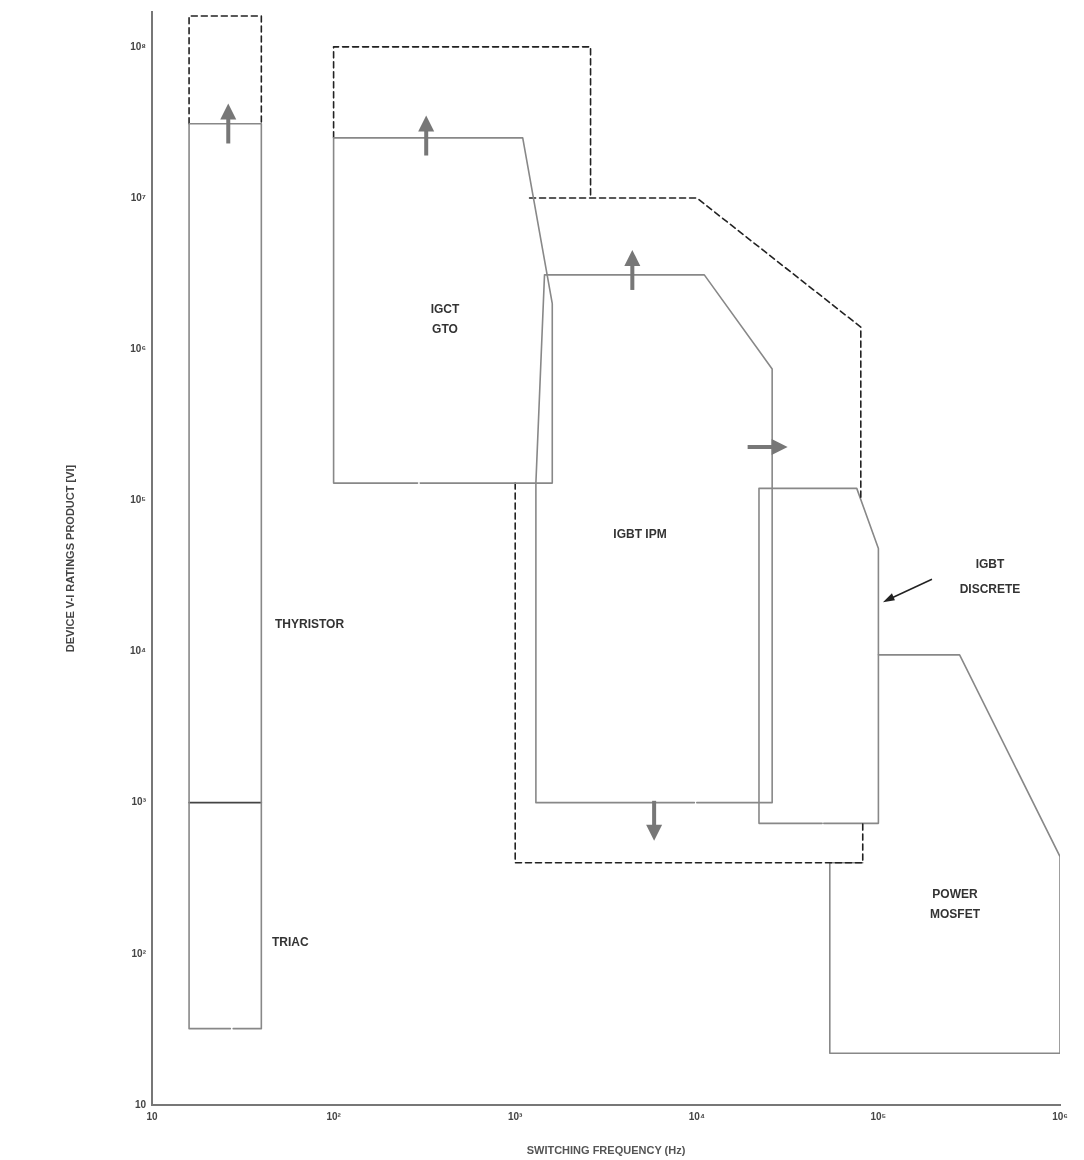  Describe the element at coordinates (445, 309) in the screenshot. I see `annotation: IGCT` at that location.